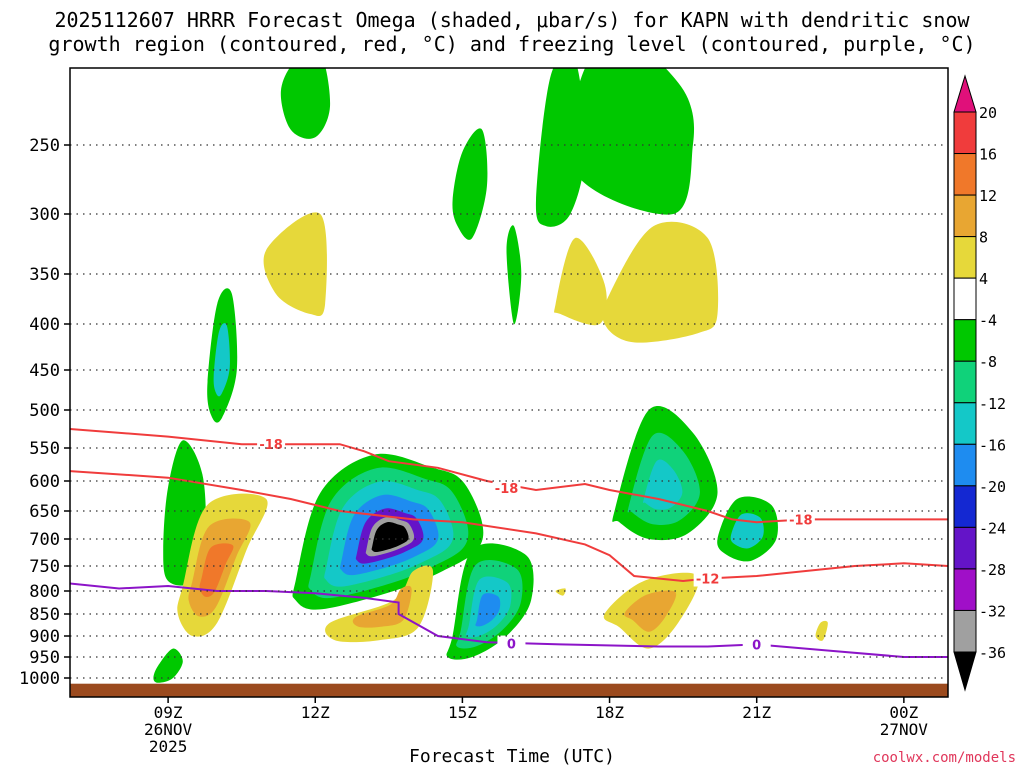 The image size is (1024, 768). I want to click on contour-label-3: -12, so click(708, 580).